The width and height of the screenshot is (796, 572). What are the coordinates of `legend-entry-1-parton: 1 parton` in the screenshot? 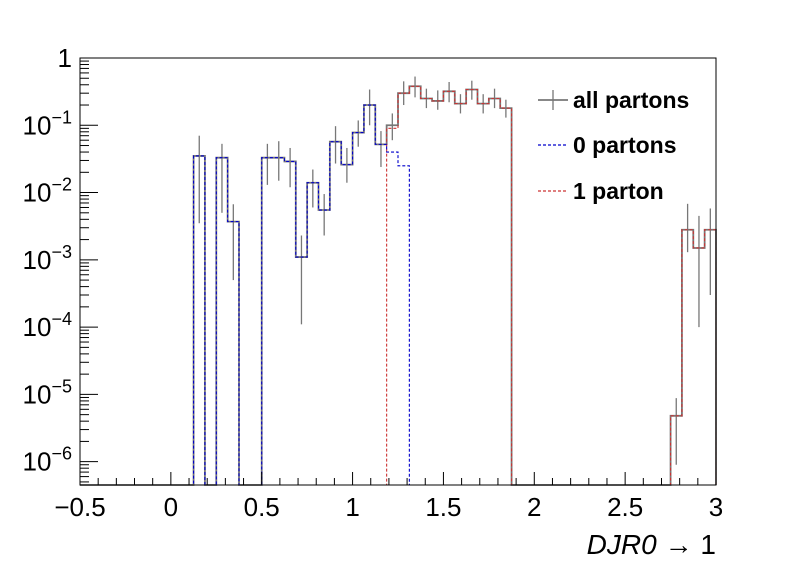 It's located at (601, 191).